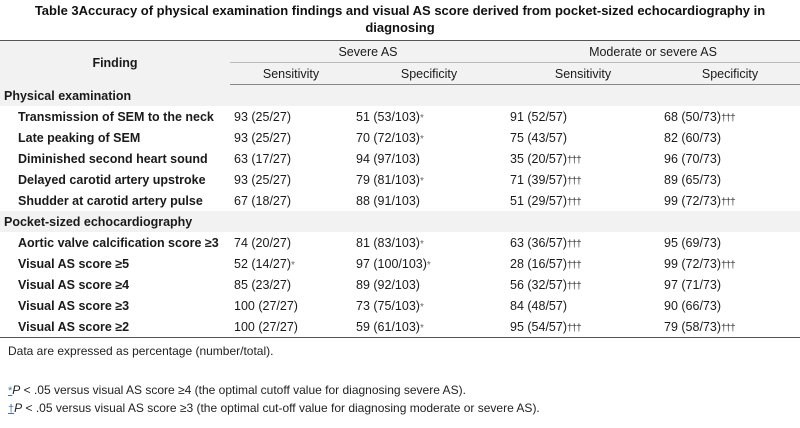 This screenshot has width=800, height=428. Describe the element at coordinates (400, 221) in the screenshot. I see `section-header: Pocket-sized echocardiography` at that location.